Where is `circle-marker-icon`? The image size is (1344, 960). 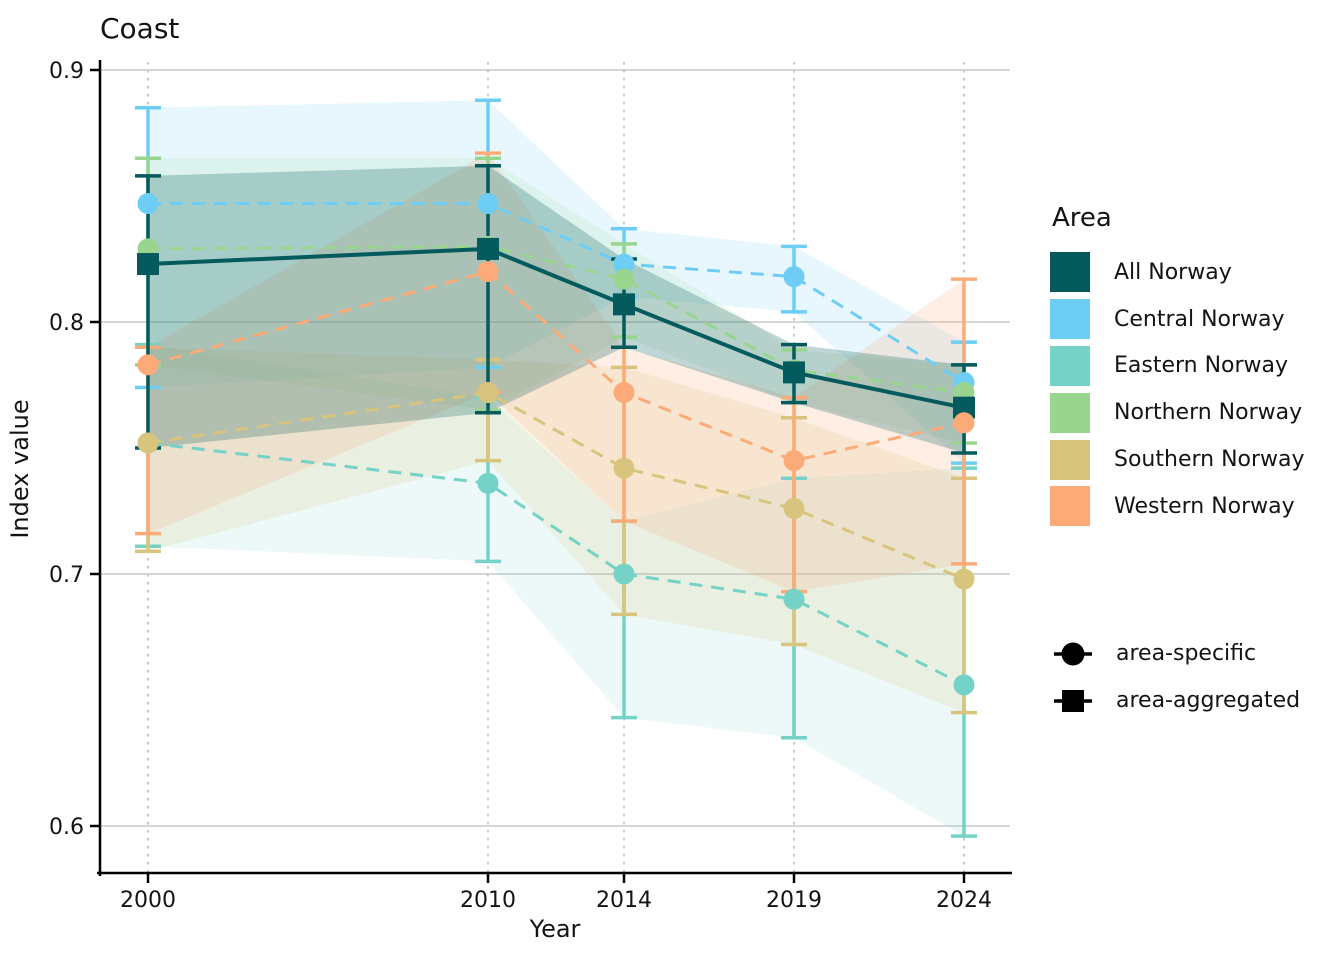
circle-marker-icon is located at coordinates (1073, 653).